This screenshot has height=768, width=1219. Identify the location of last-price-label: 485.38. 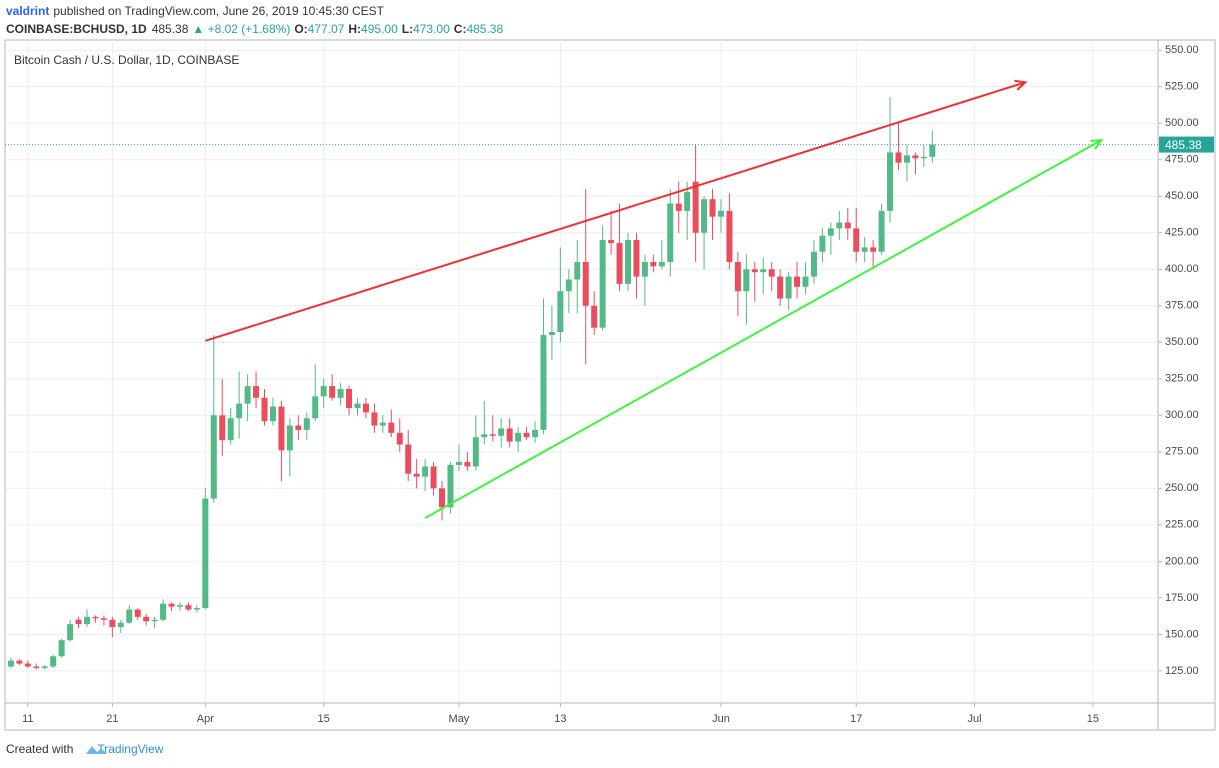
(1183, 145).